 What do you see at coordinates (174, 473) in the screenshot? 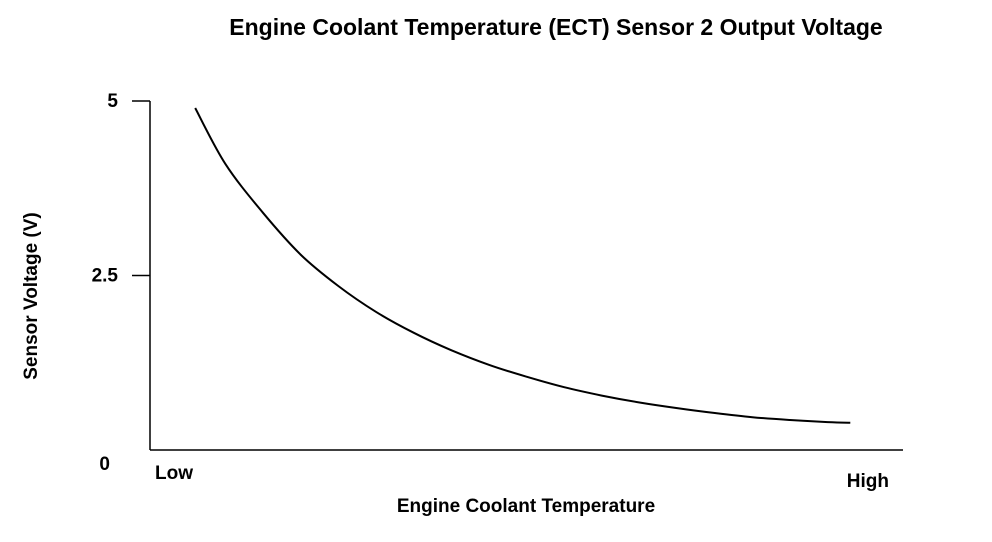
I see `x-tick-label-low: Low` at bounding box center [174, 473].